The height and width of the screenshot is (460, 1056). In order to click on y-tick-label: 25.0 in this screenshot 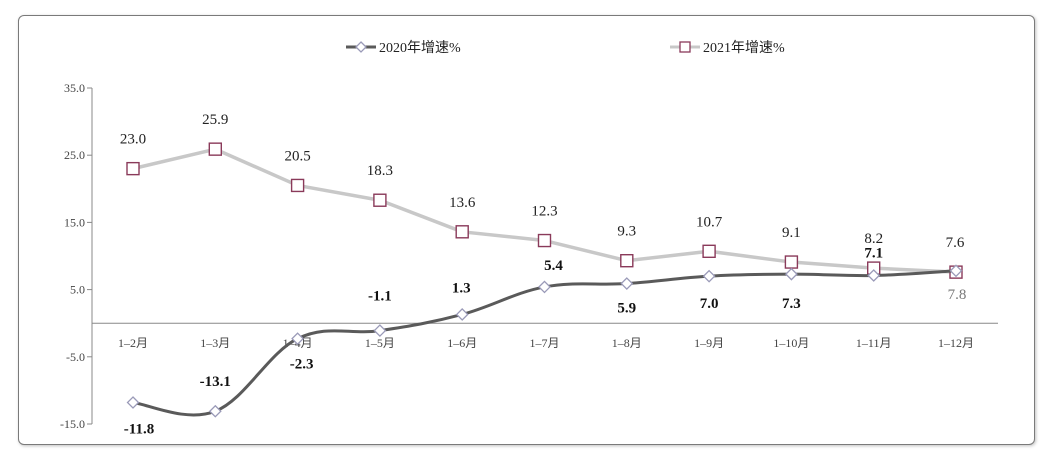, I will do `click(74, 155)`.